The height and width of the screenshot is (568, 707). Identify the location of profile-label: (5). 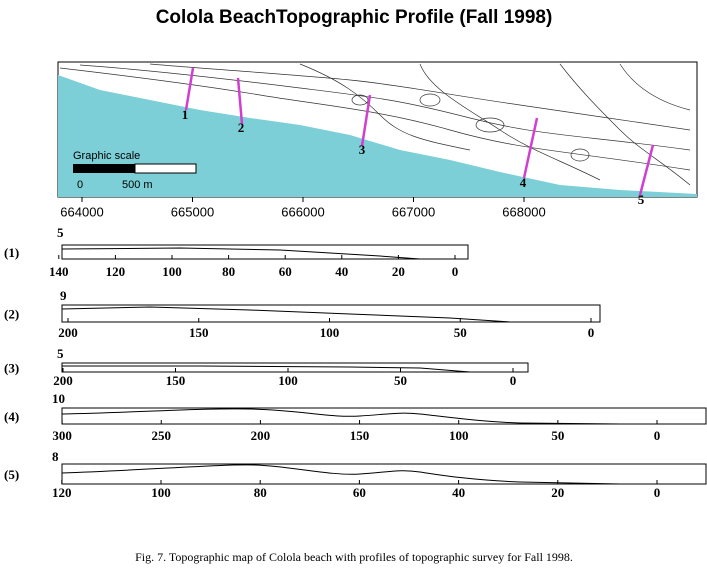
(11, 474).